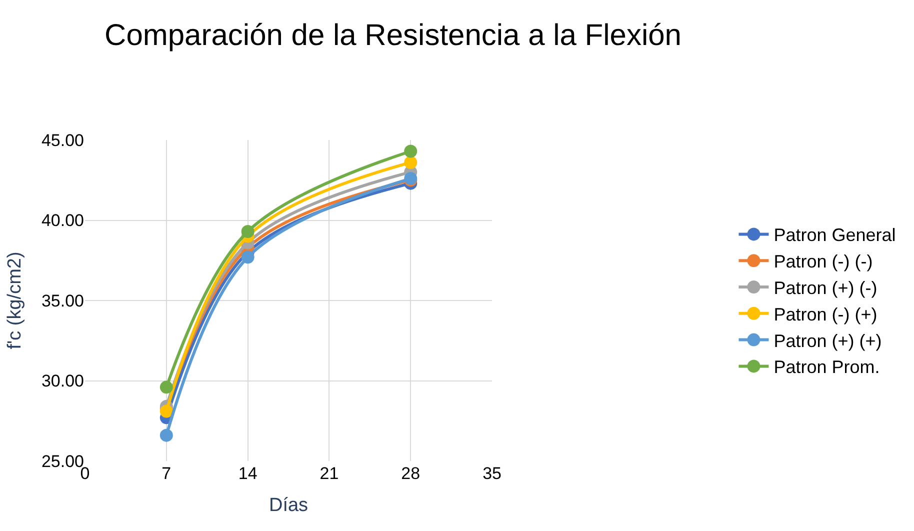 The image size is (914, 531). What do you see at coordinates (62, 220) in the screenshot?
I see `y-tick-label: 40.00` at bounding box center [62, 220].